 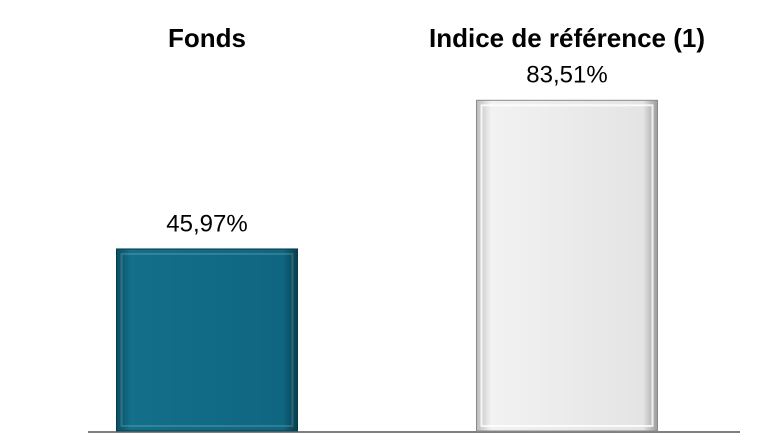 I want to click on bar-bevel, so click(x=207, y=339).